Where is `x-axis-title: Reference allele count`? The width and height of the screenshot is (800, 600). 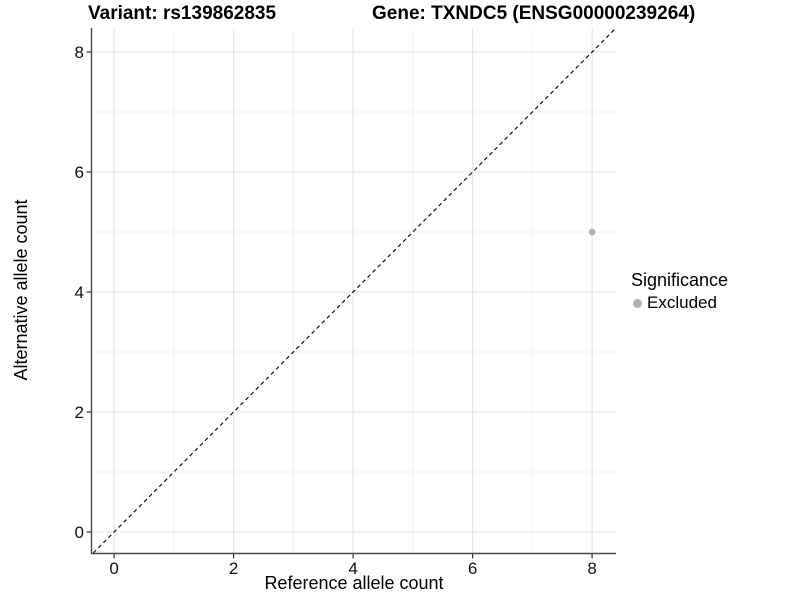
x-axis-title: Reference allele count is located at coordinates (354, 583).